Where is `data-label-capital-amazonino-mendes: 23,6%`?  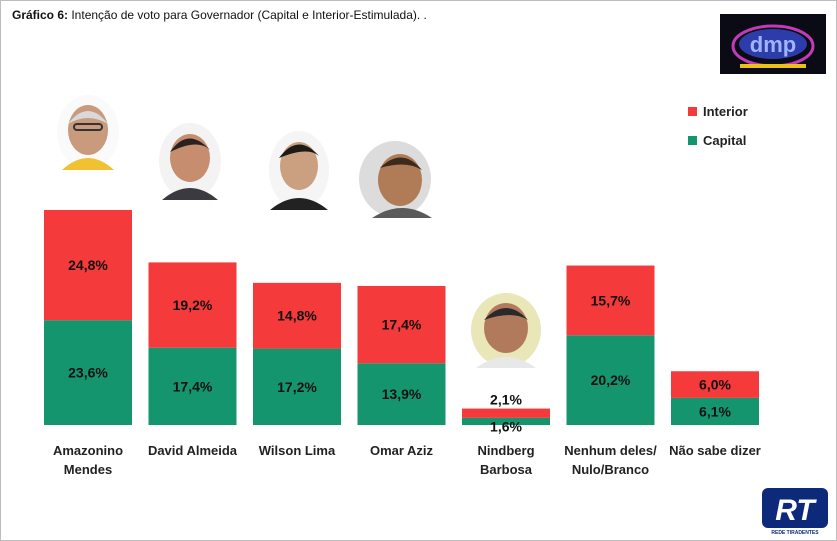 data-label-capital-amazonino-mendes: 23,6% is located at coordinates (88, 373).